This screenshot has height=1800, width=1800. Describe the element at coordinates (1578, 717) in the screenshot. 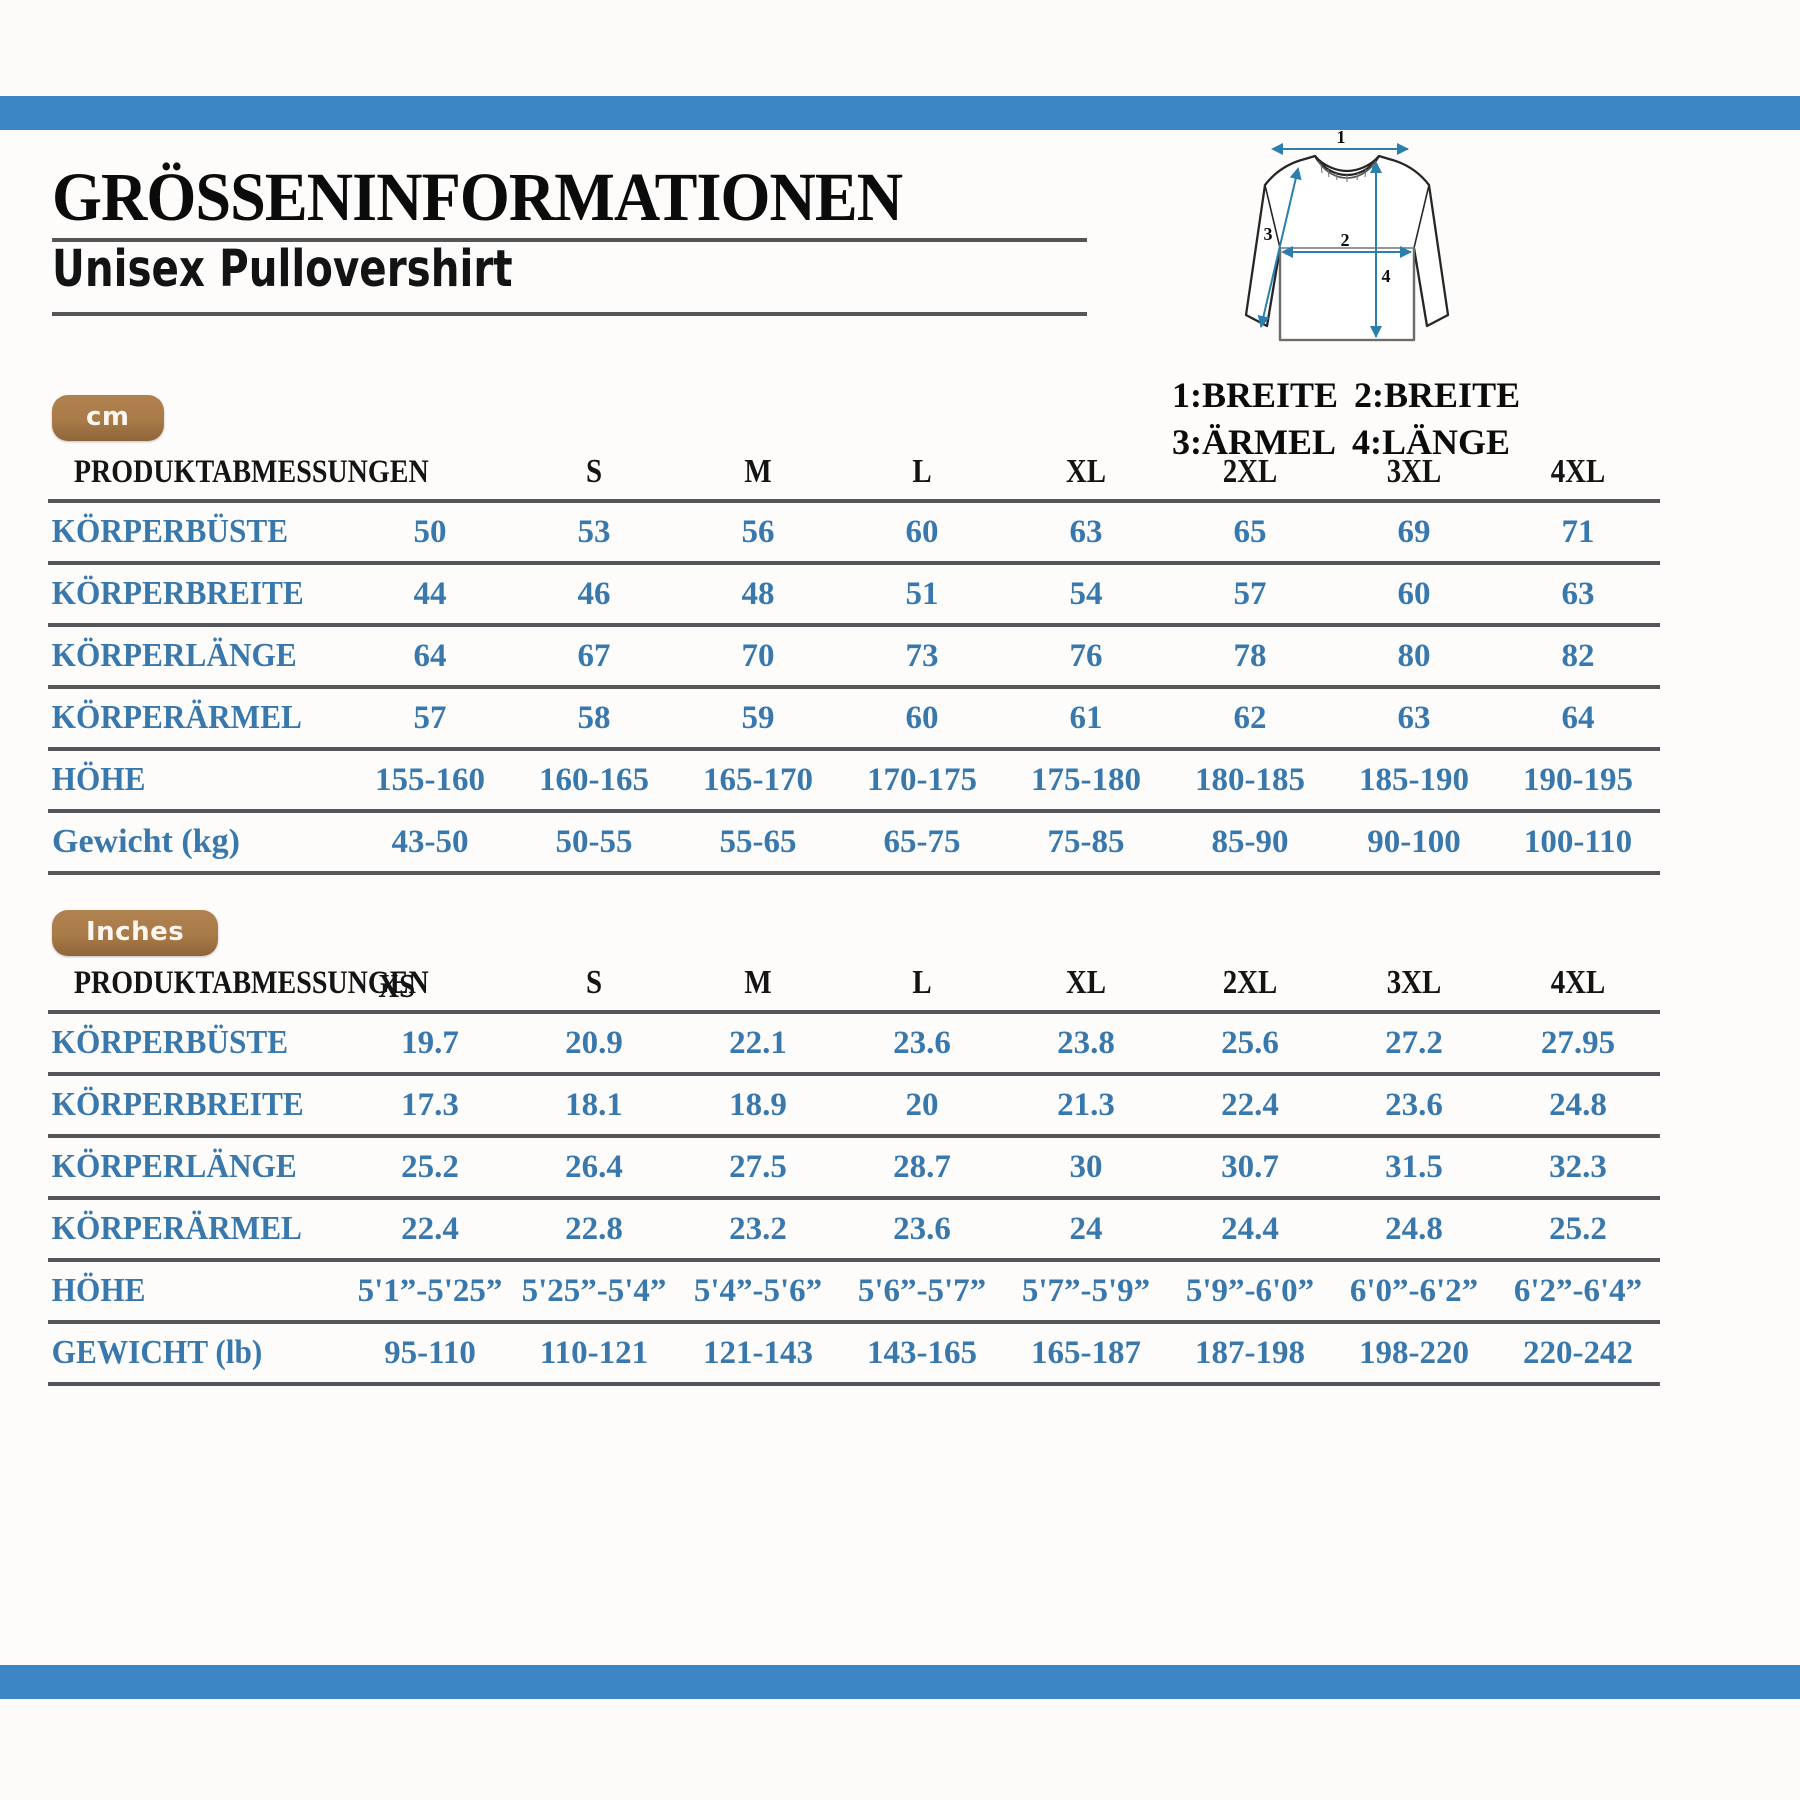

I see `cell: 64` at that location.